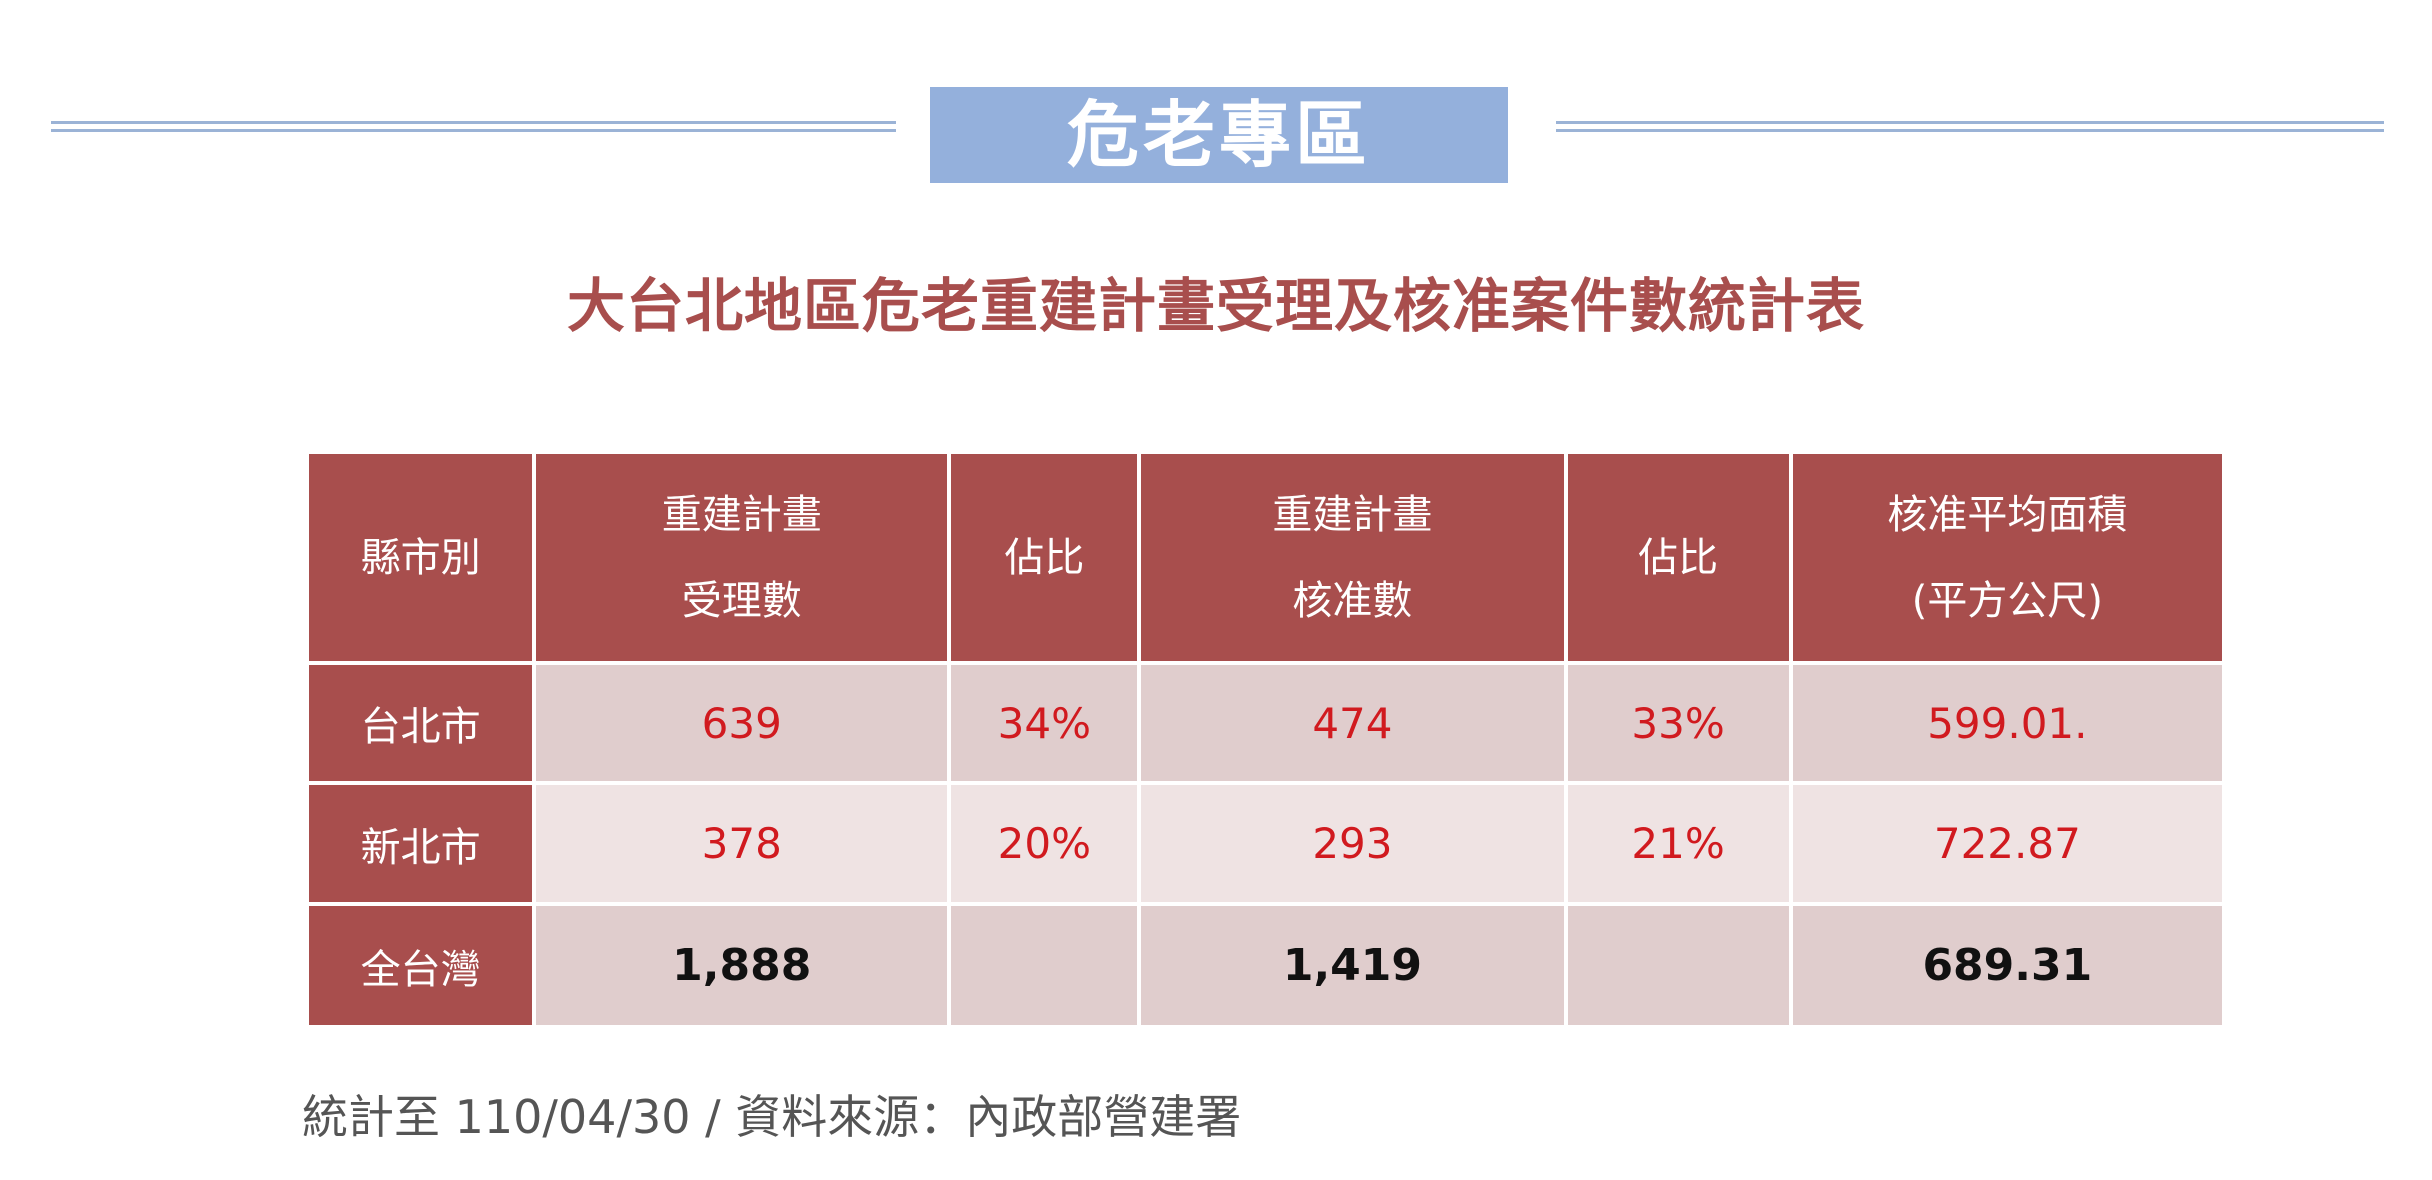 Image resolution: width=2432 pixels, height=1180 pixels. What do you see at coordinates (2007, 965) in the screenshot?
I see `avg-area: 689.31` at bounding box center [2007, 965].